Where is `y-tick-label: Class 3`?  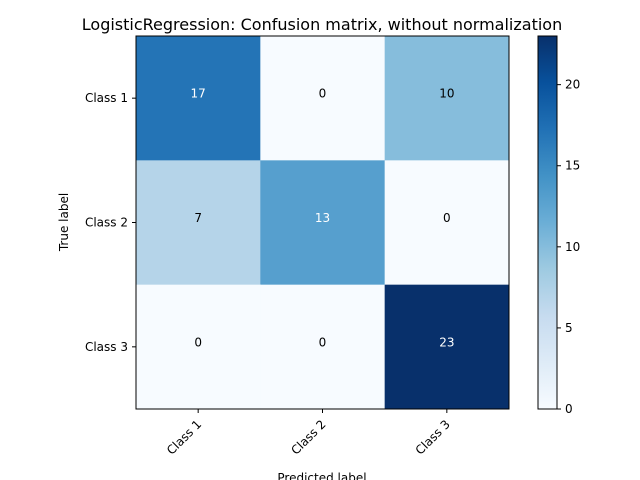
y-tick-label: Class 3 is located at coordinates (106, 347).